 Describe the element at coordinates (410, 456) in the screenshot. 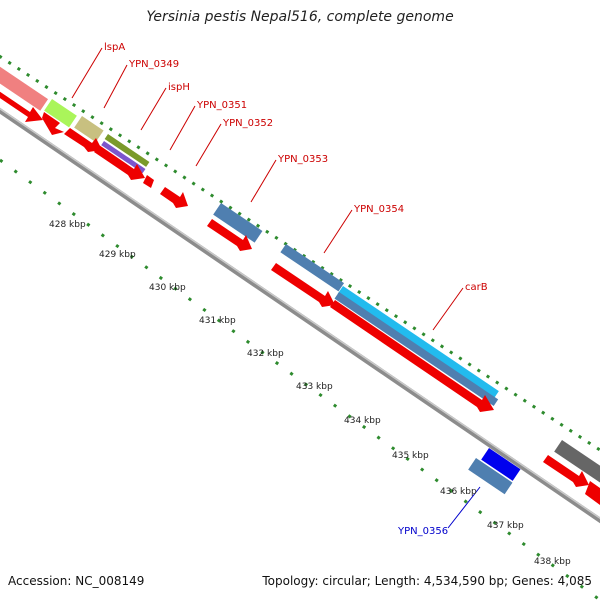

I see `scale-label: 435 kbp` at that location.